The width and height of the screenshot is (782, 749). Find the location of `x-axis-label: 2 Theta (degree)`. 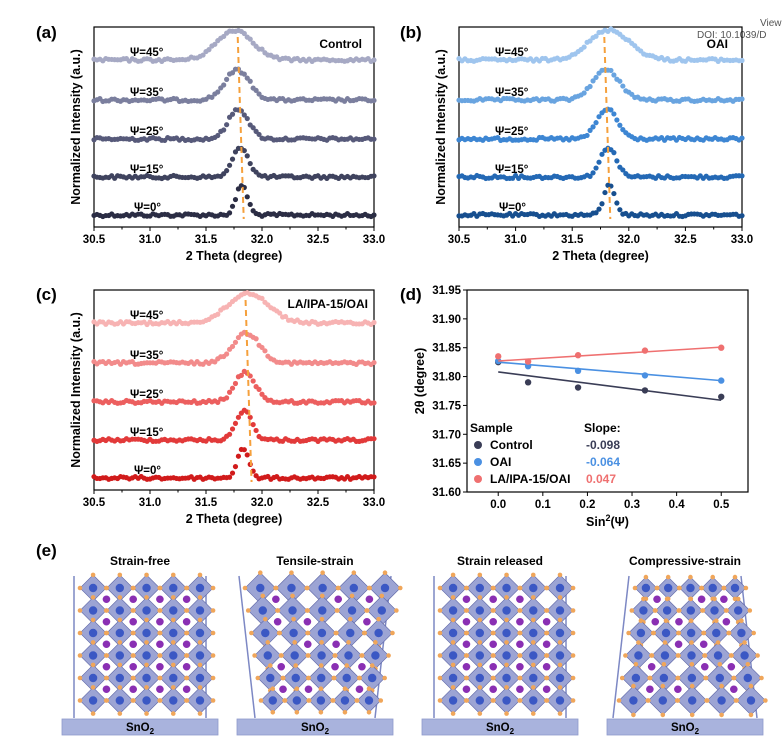

x-axis-label: 2 Theta (degree) is located at coordinates (234, 256).